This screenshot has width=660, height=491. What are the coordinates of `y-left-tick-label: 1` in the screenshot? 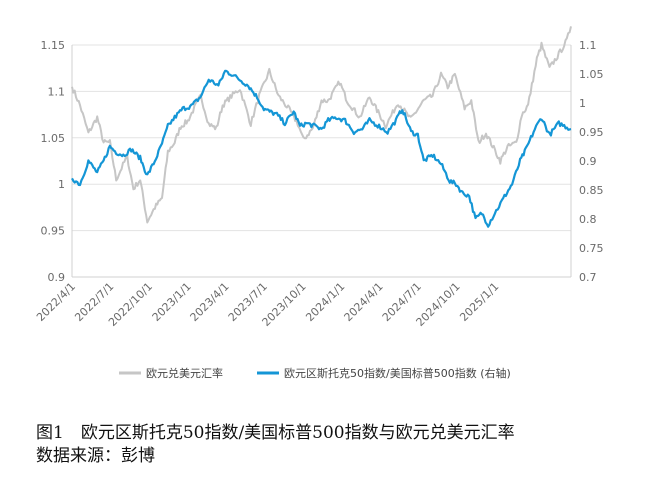 It's located at (61, 184).